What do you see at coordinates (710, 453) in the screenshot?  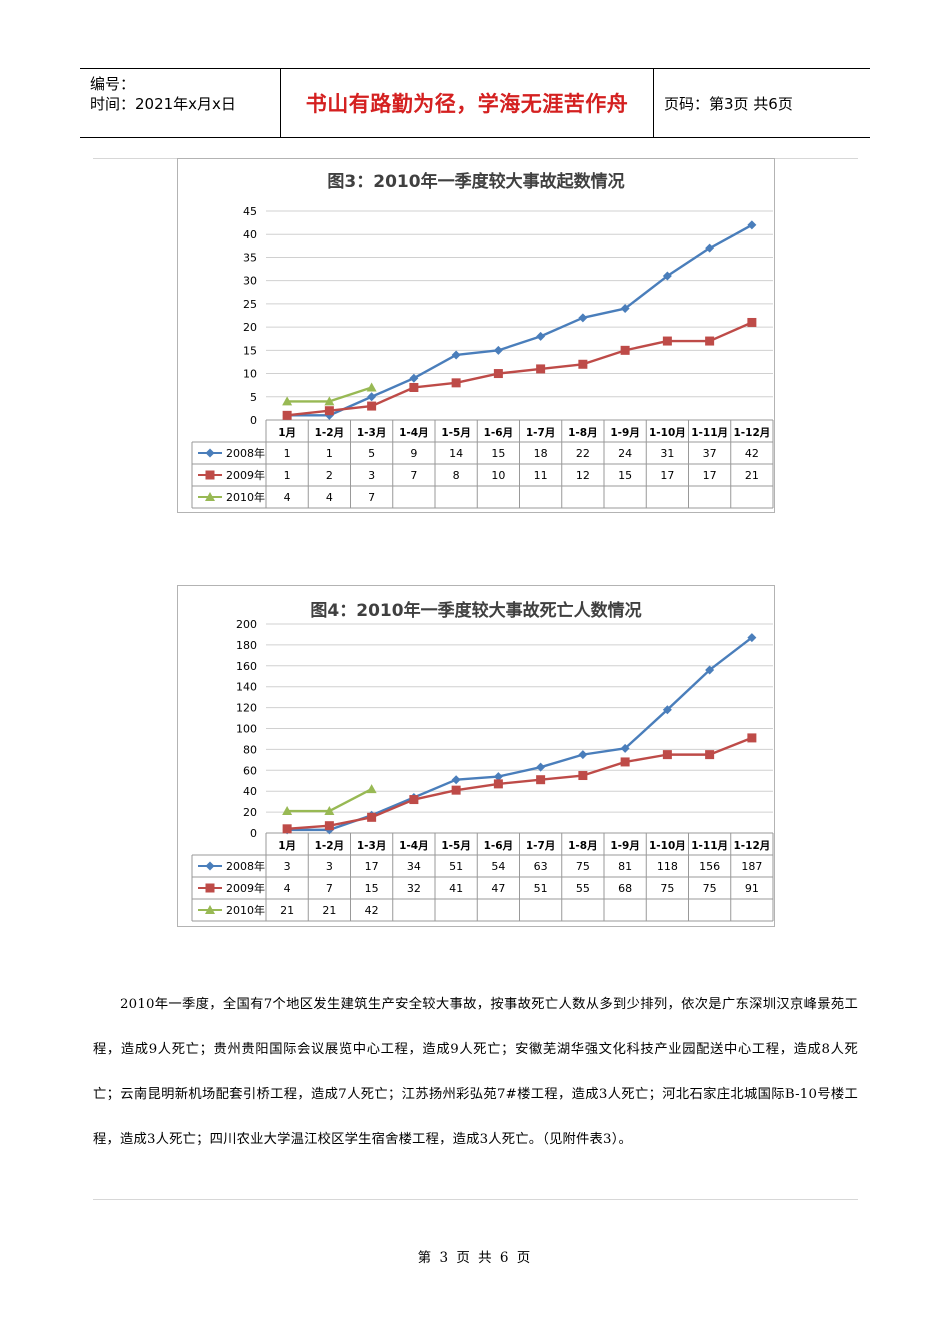 I see `table-value: 37` at bounding box center [710, 453].